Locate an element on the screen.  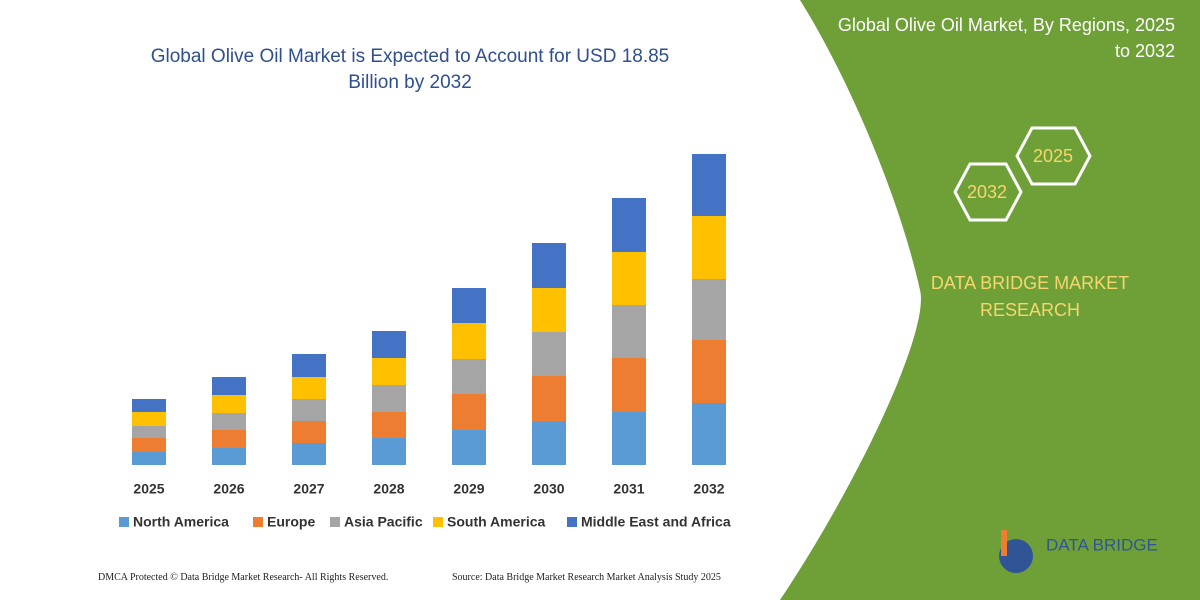
hexagon-label: 2025 is located at coordinates (1053, 156).